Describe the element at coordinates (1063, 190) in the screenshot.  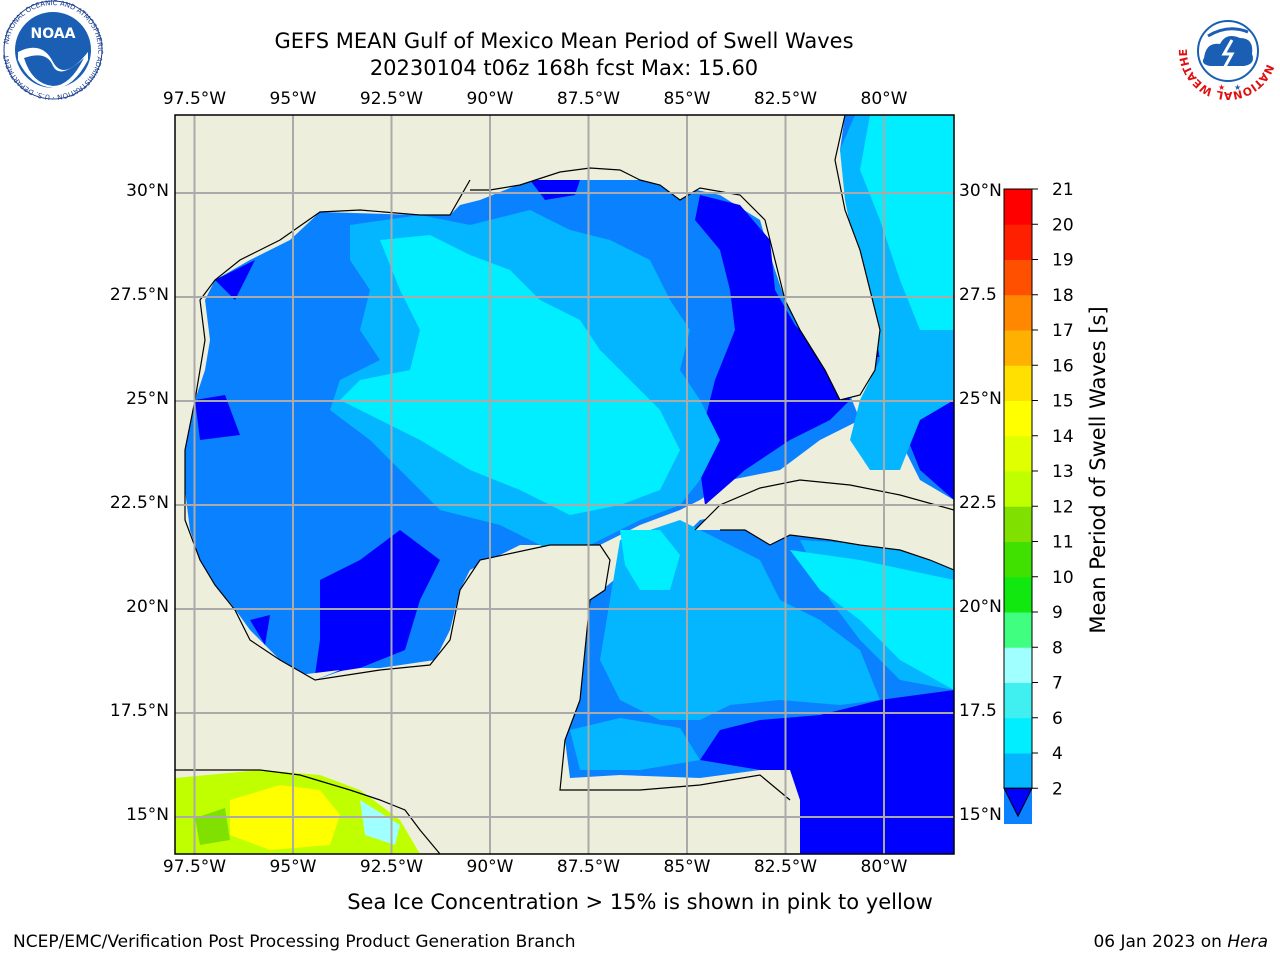
I see `colorbar-tick-label: 21` at that location.